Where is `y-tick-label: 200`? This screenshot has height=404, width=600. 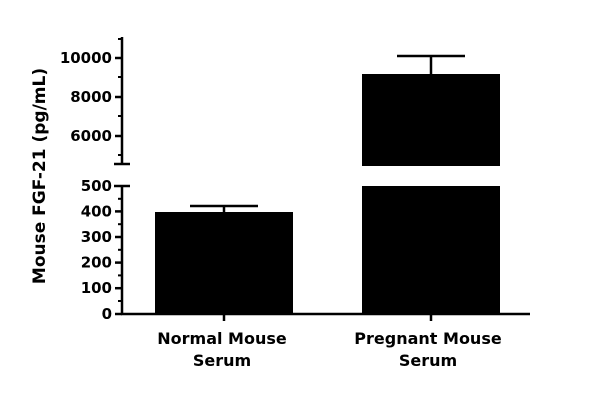 y-tick-label: 200 is located at coordinates (96, 263).